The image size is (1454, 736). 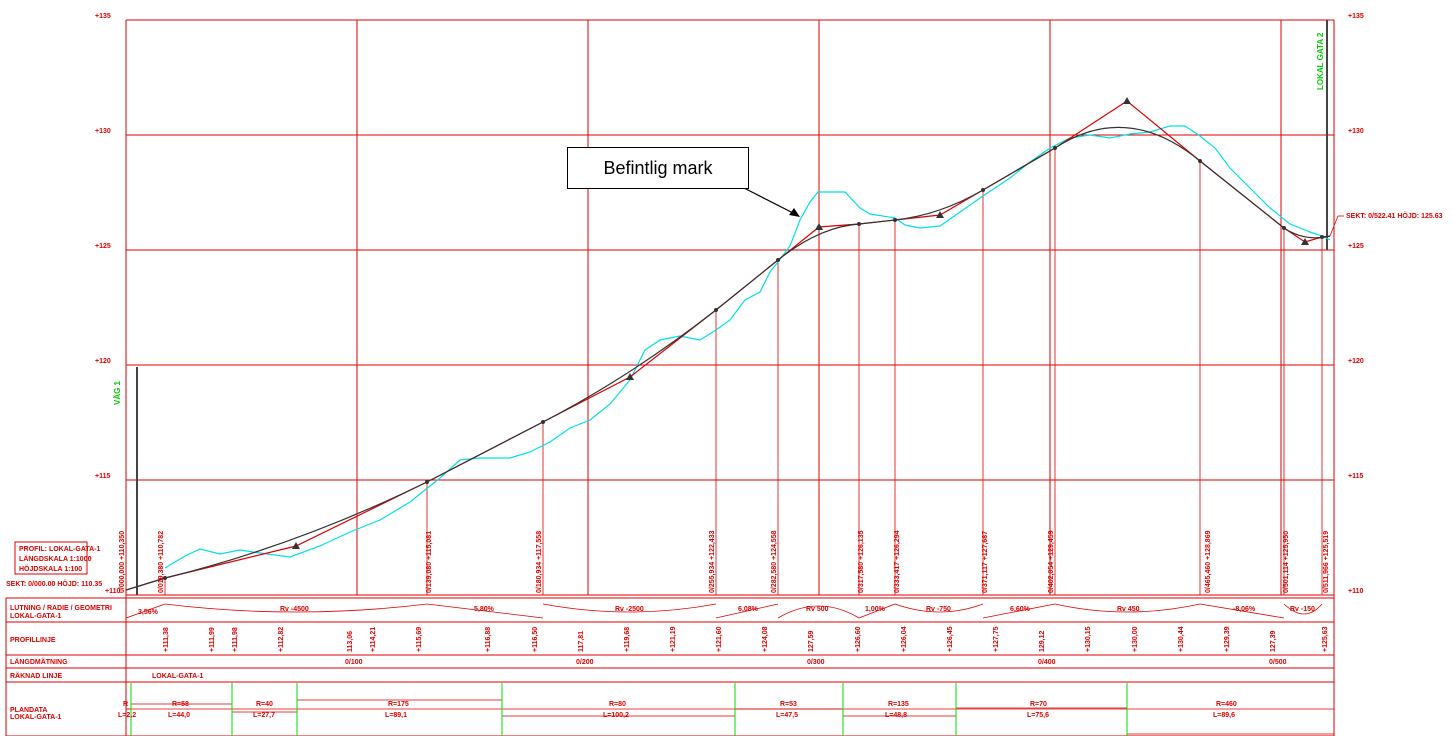 What do you see at coordinates (429, 562) in the screenshot?
I see `station-label: 0/139,080 +115,081` at bounding box center [429, 562].